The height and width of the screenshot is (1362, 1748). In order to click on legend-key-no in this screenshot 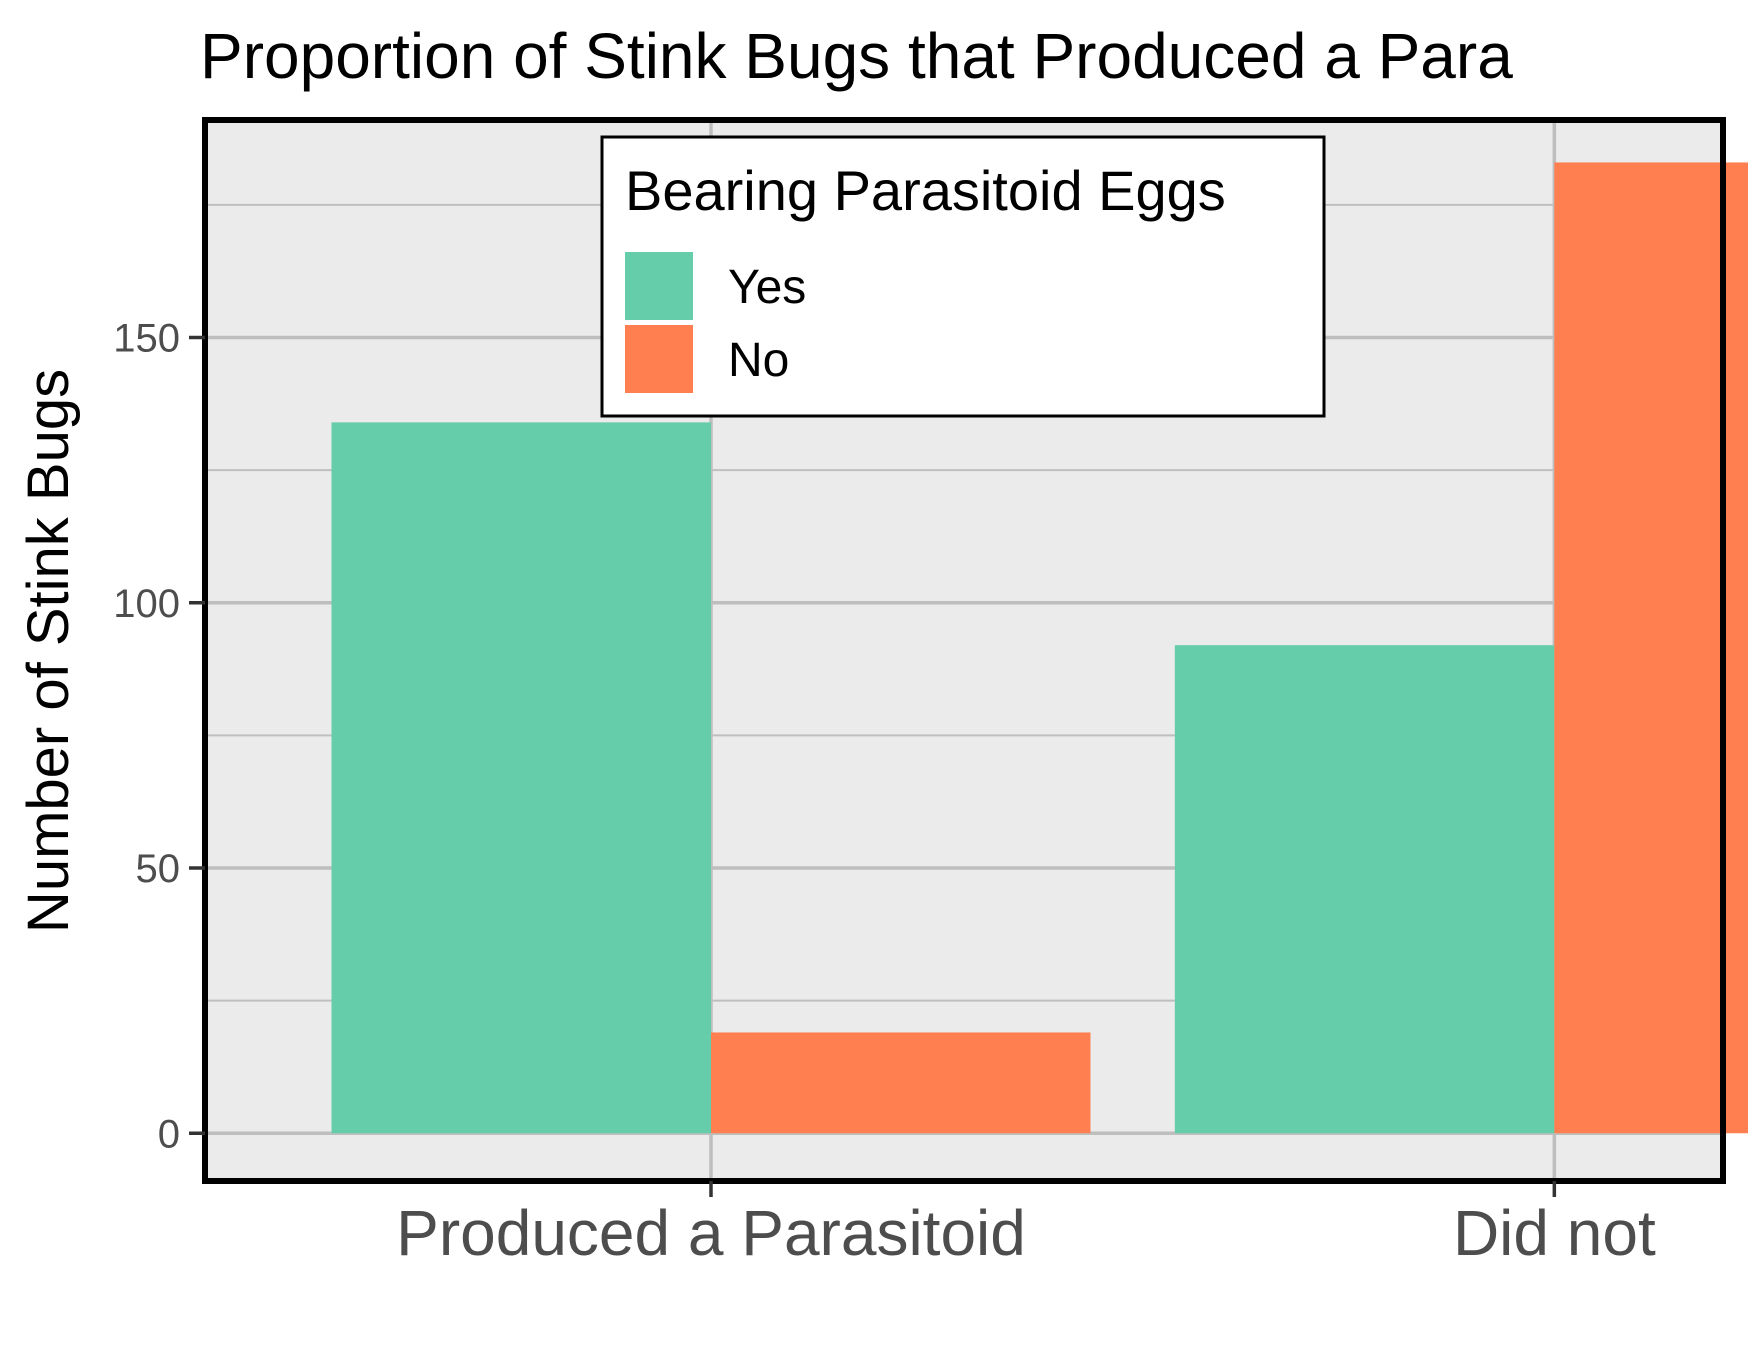, I will do `click(659, 359)`.